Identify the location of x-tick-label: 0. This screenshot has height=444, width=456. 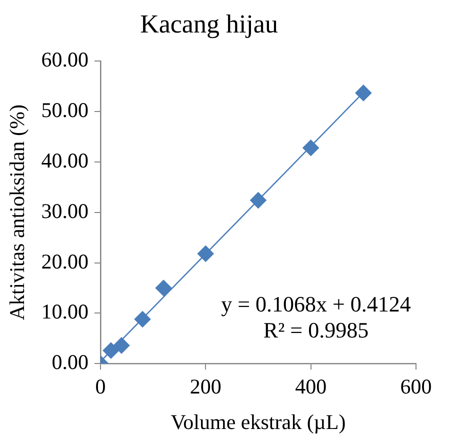
(100, 386).